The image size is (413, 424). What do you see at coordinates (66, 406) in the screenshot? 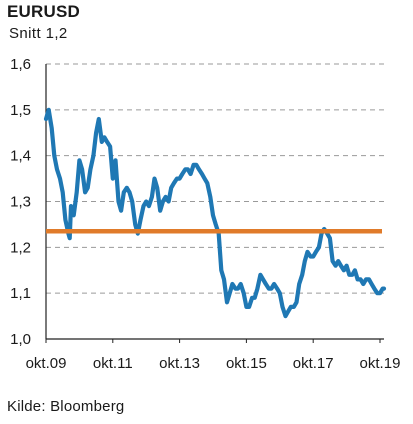
I see `source-note: Kilde: Bloomberg` at bounding box center [66, 406].